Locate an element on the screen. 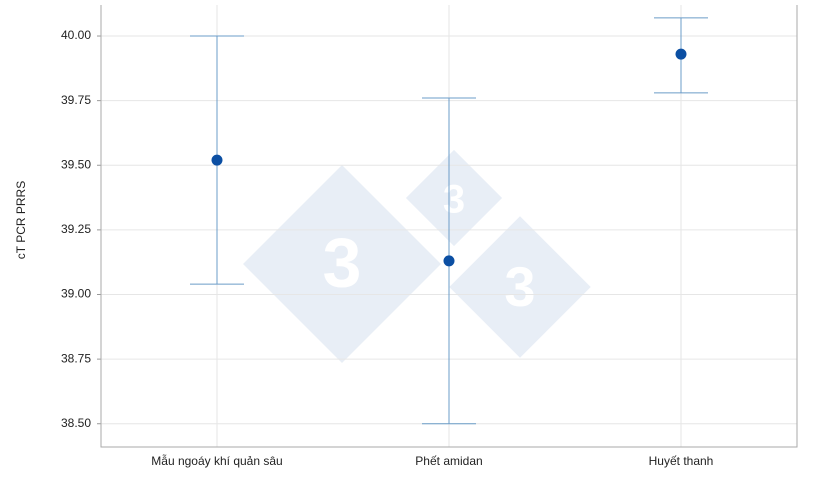  x-tick-label: Huyết thanh is located at coordinates (681, 461).